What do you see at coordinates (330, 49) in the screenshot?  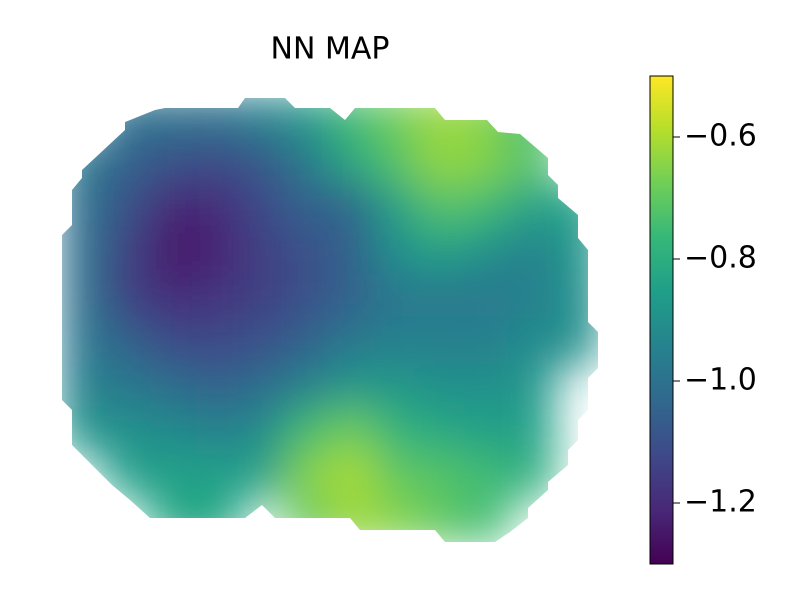 I see `chart-title: NN MAP` at bounding box center [330, 49].